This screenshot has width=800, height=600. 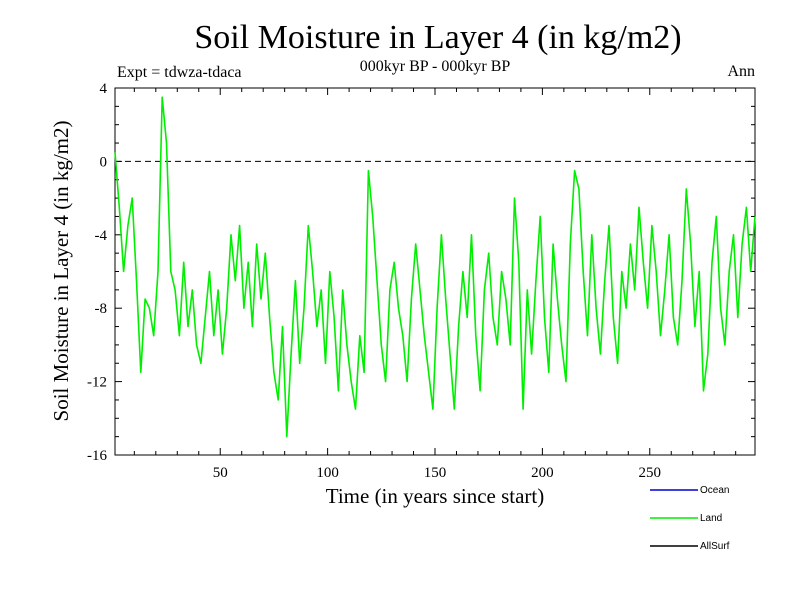 I want to click on expt-label: Expt = tdwza-tdaca, so click(x=179, y=72).